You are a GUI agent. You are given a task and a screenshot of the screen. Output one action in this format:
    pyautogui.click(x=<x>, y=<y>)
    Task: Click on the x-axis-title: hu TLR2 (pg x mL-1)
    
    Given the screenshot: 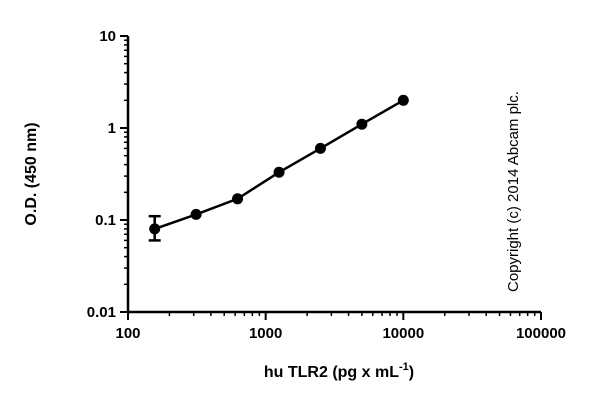 What is the action you would take?
    pyautogui.click(x=339, y=371)
    